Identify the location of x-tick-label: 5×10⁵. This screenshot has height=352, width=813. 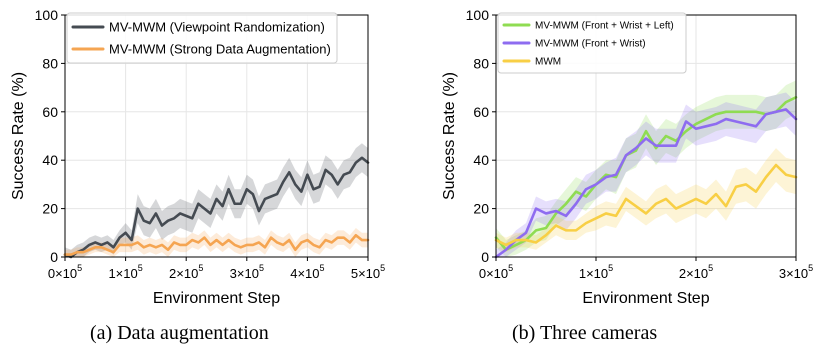
(368, 272).